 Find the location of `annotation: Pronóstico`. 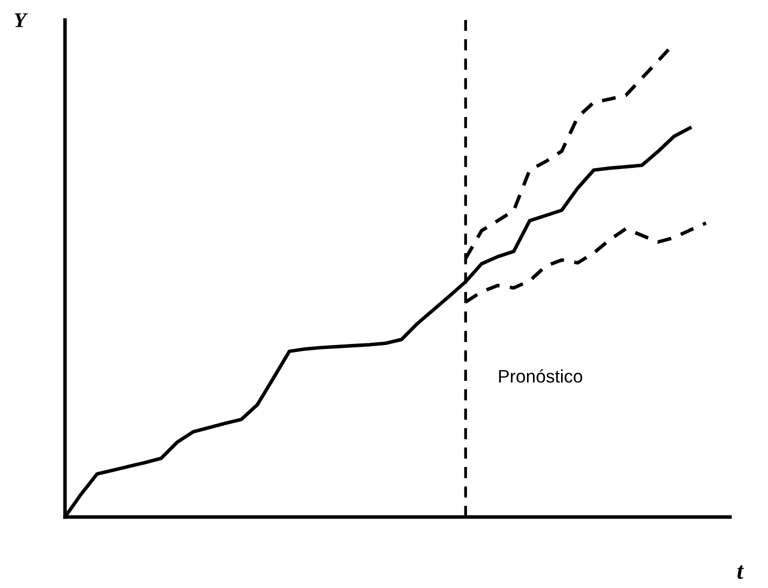

annotation: Pronóstico is located at coordinates (540, 376).